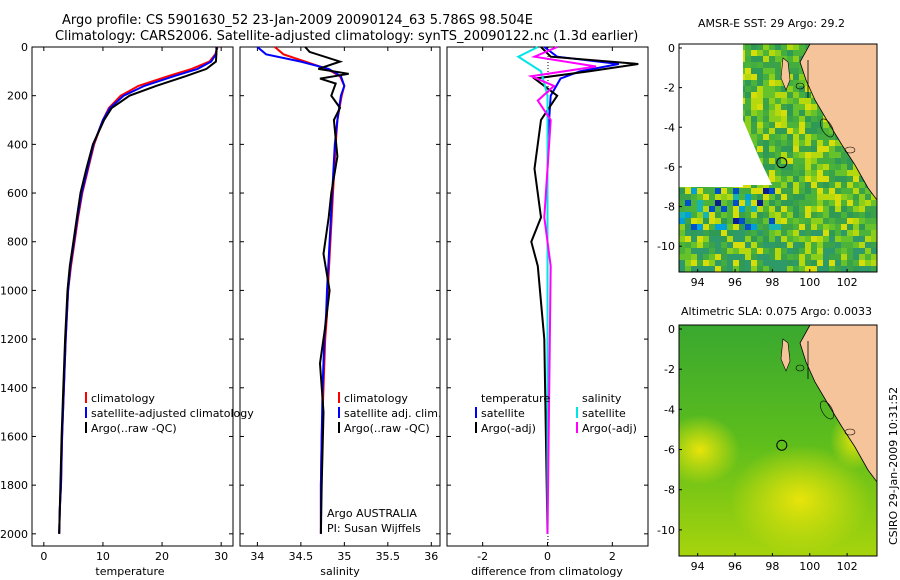 This screenshot has width=900, height=580. Describe the element at coordinates (431, 556) in the screenshot. I see `x-tick-label: 36` at that location.